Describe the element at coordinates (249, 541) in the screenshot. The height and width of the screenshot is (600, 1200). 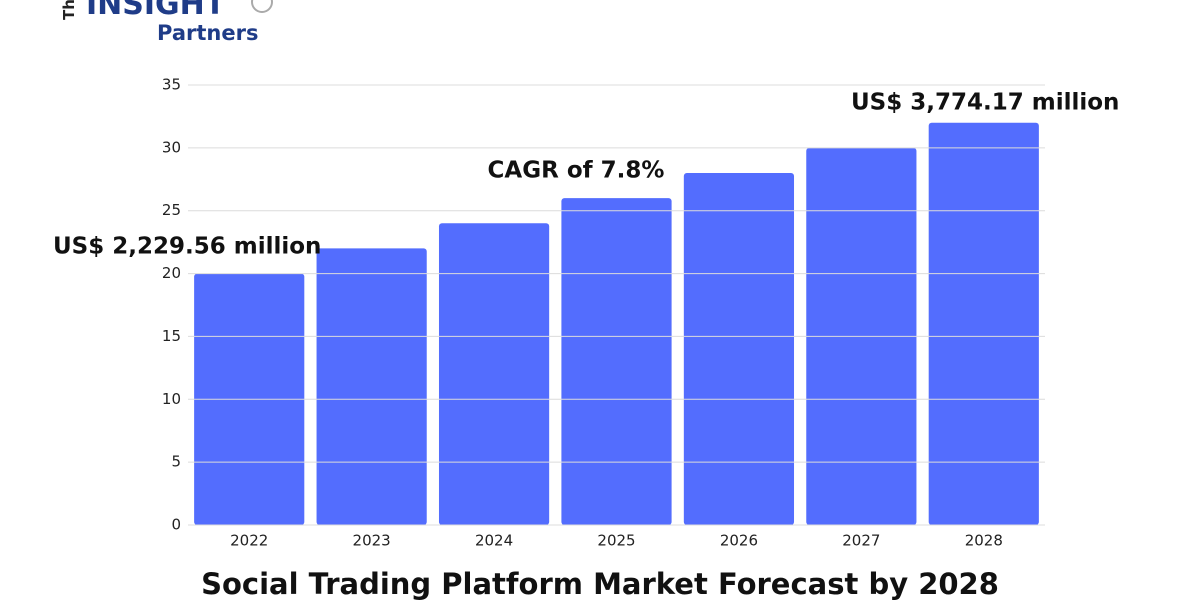
I see `x-tick-label: 2022` at that location.